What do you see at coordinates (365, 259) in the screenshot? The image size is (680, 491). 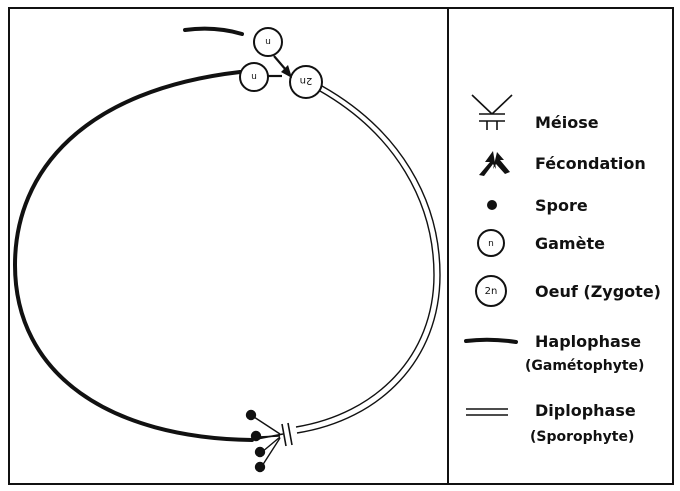 I see `diplophase-arc-inner` at bounding box center [365, 259].